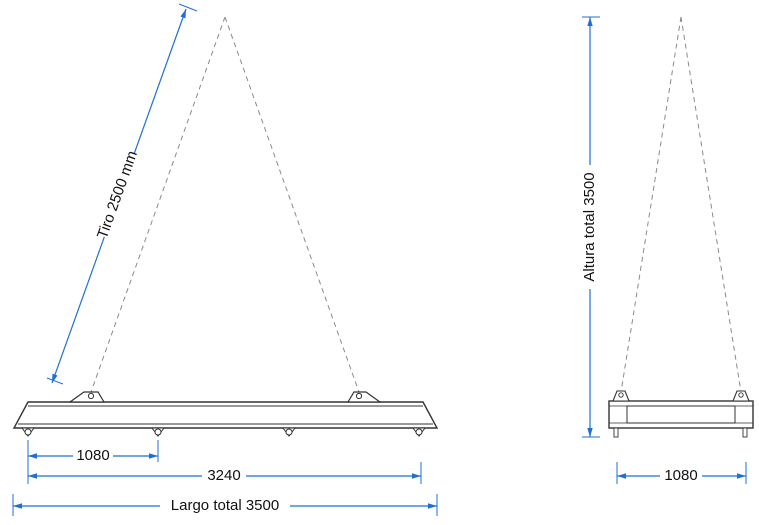 This screenshot has width=759, height=525. I want to click on overall-length-label: Largo total 3500, so click(225, 505).